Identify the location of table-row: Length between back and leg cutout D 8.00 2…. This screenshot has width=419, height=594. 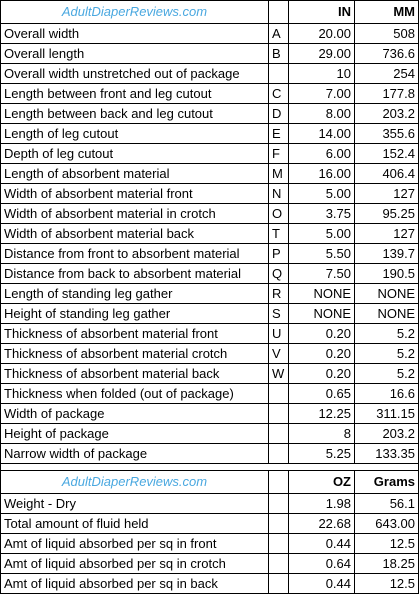
(209, 113).